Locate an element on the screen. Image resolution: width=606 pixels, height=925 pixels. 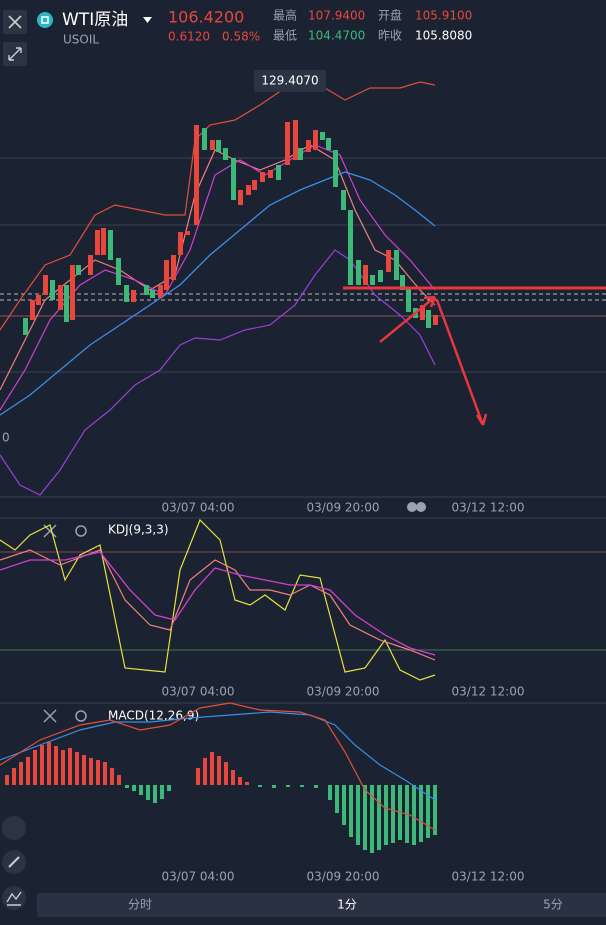
stat-label: 最低 is located at coordinates (285, 36).